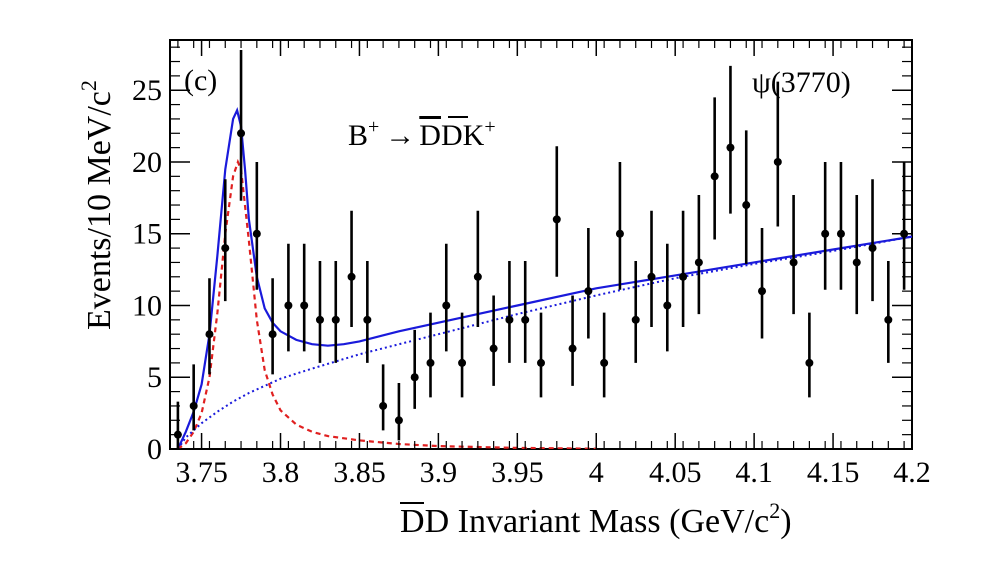 The width and height of the screenshot is (997, 581). What do you see at coordinates (517, 472) in the screenshot?
I see `x-tick-label: 3.95` at bounding box center [517, 472].